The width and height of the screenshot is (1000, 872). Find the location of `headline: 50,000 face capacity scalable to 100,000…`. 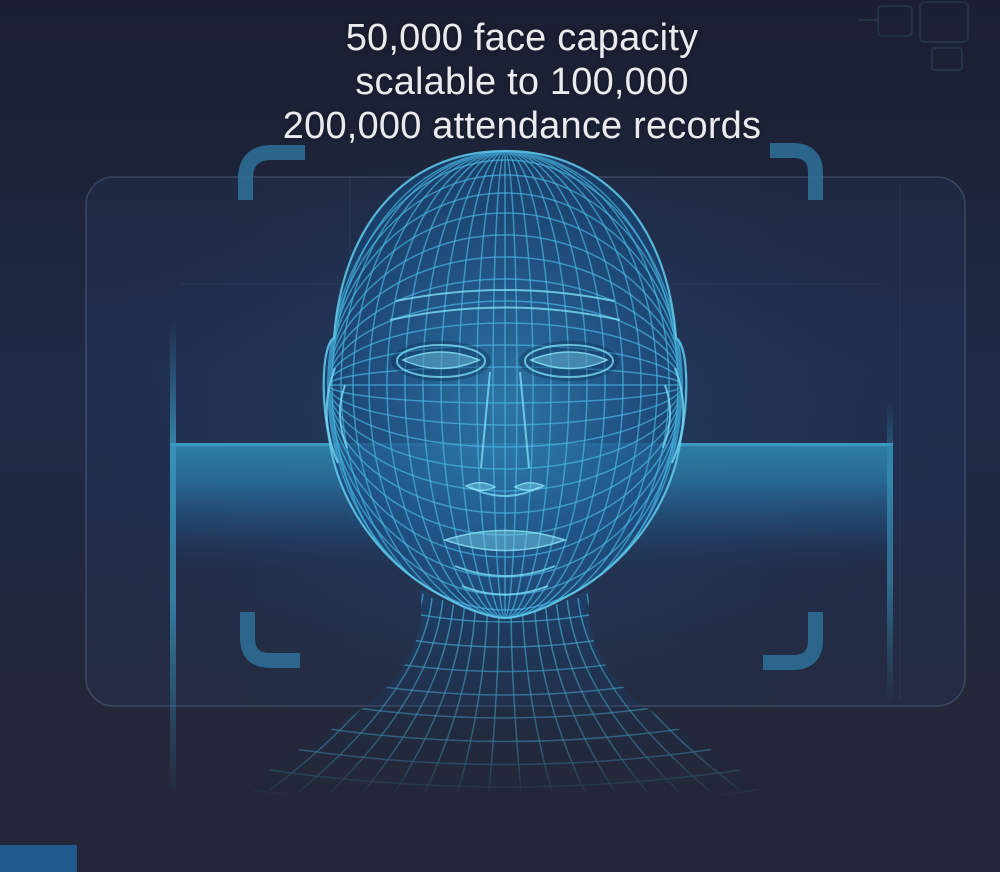

headline: 50,000 face capacity scalable to 100,000… is located at coordinates (511, 82).